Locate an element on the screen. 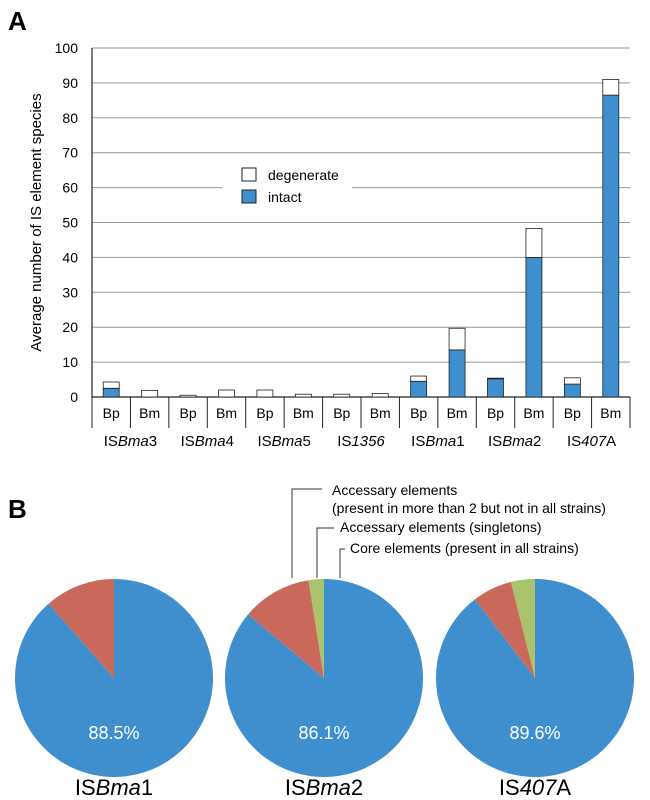 This screenshot has height=800, width=650. pie-title: ISBma2 is located at coordinates (324, 787).